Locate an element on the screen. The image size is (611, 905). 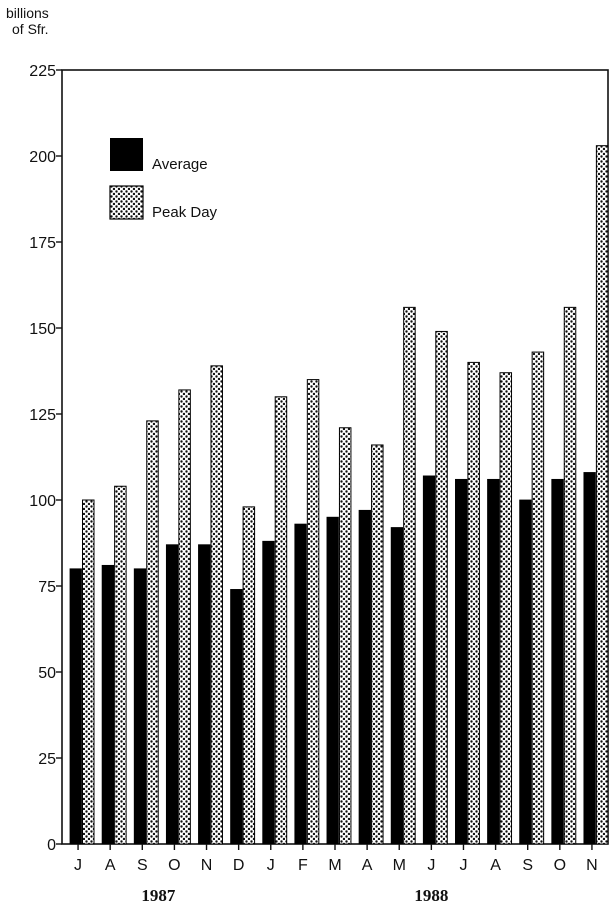
y-tick-label: 125 is located at coordinates (42, 415).